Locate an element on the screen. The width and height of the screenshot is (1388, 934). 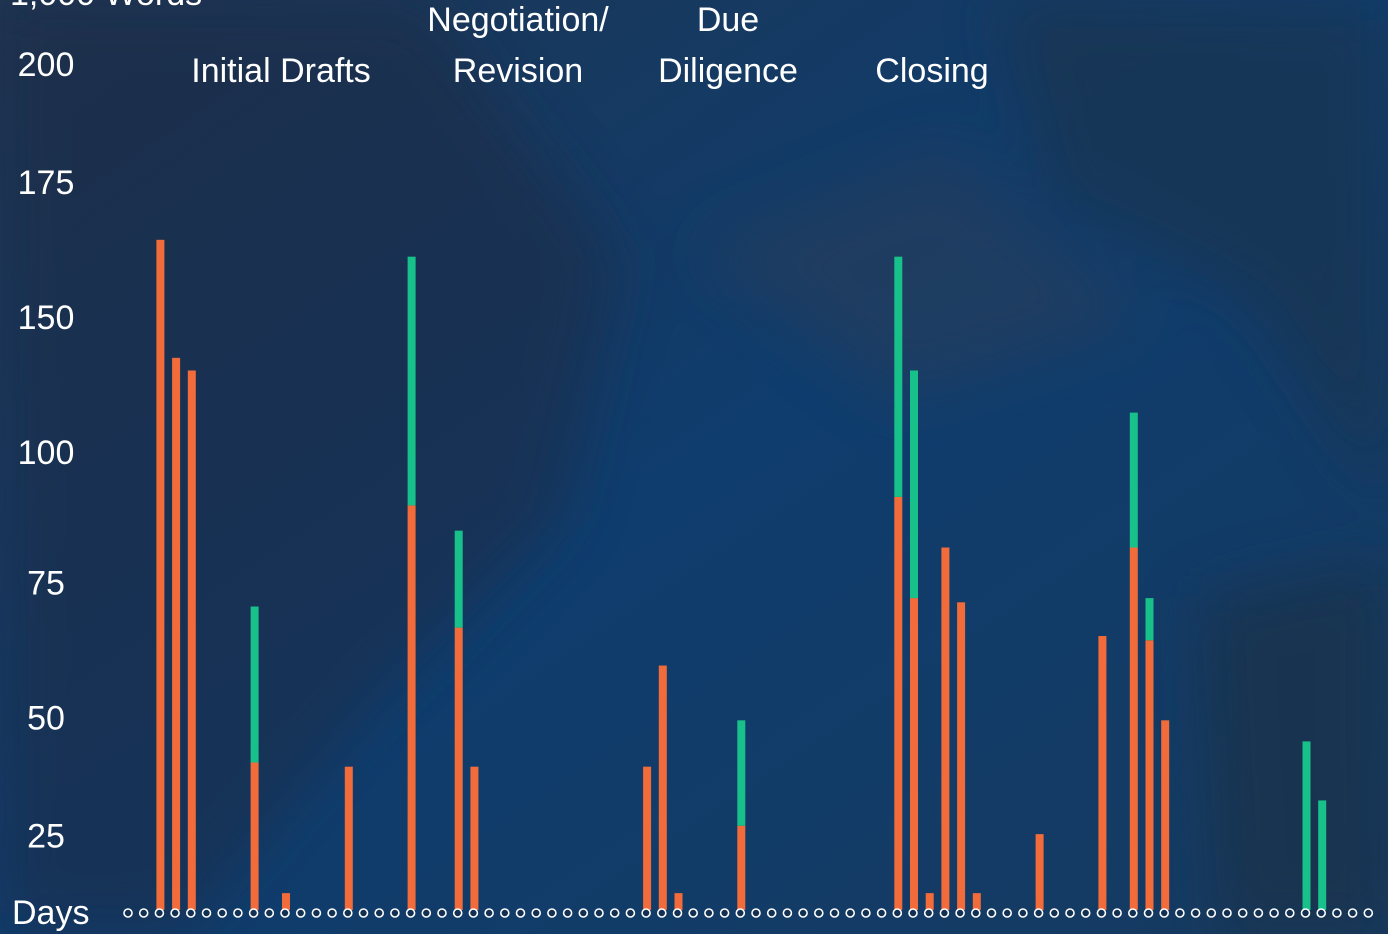
y-tick-label: 200 is located at coordinates (46, 65).